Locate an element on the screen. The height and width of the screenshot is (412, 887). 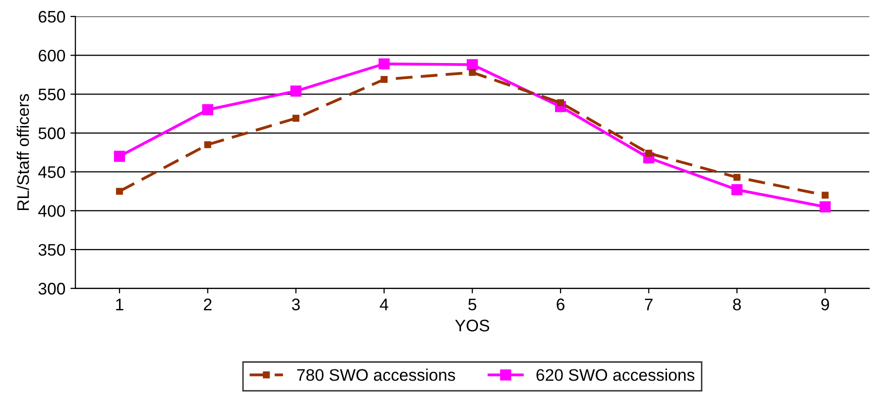
y-tick-label: 650 is located at coordinates (52, 16).